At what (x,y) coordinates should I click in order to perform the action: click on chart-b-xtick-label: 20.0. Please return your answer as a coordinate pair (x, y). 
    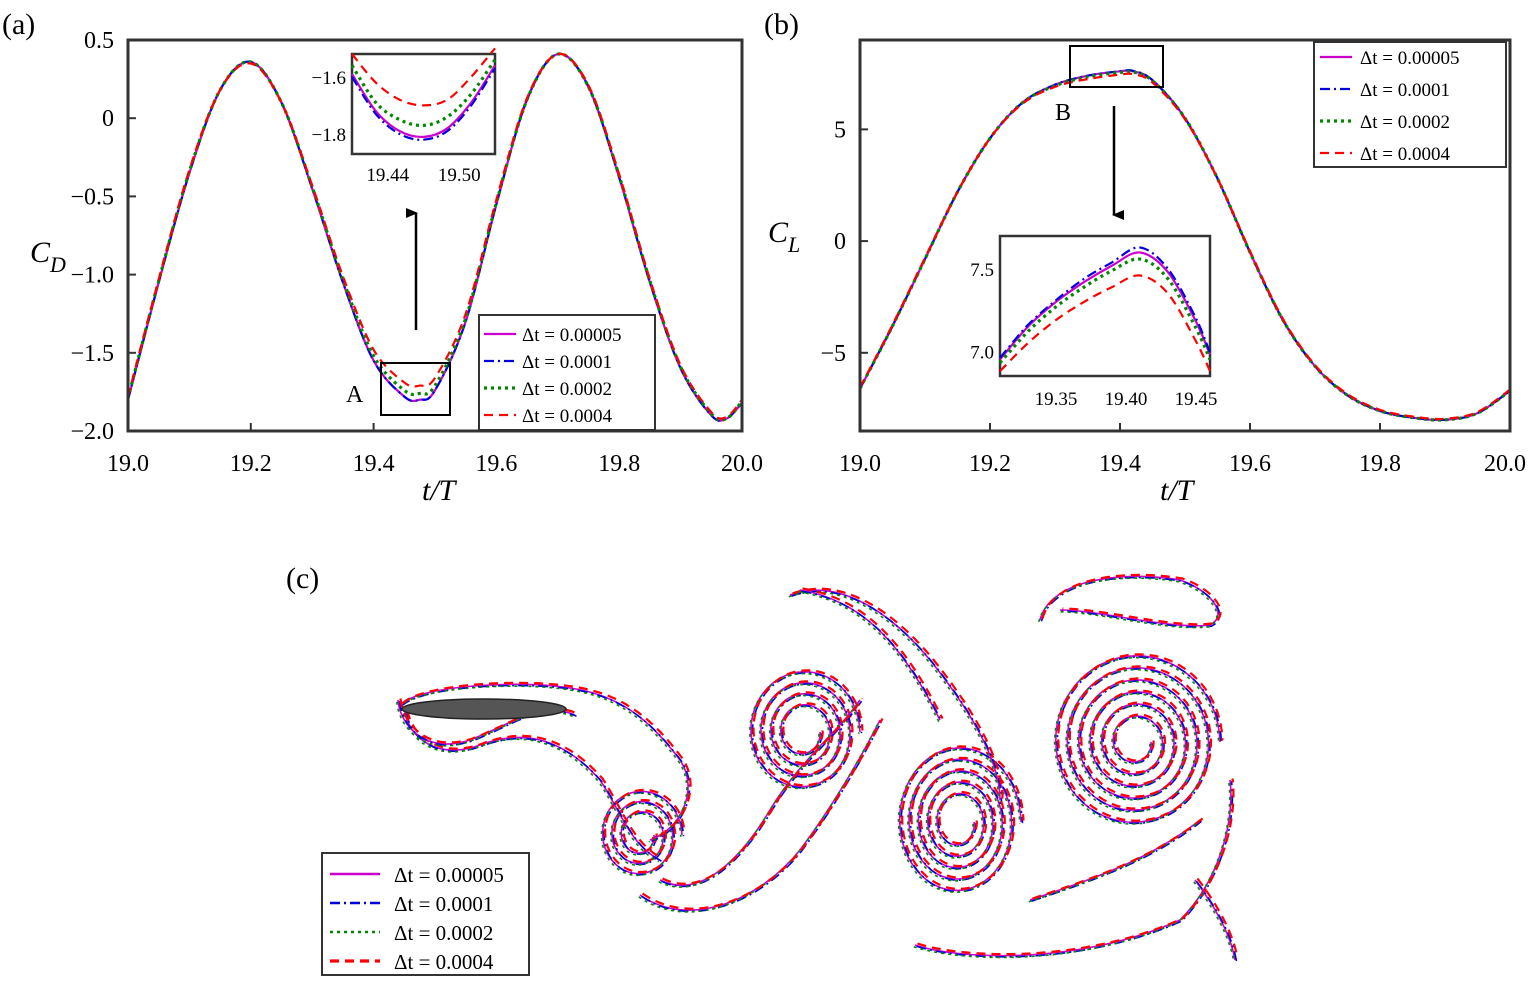
    Looking at the image, I should click on (1505, 464).